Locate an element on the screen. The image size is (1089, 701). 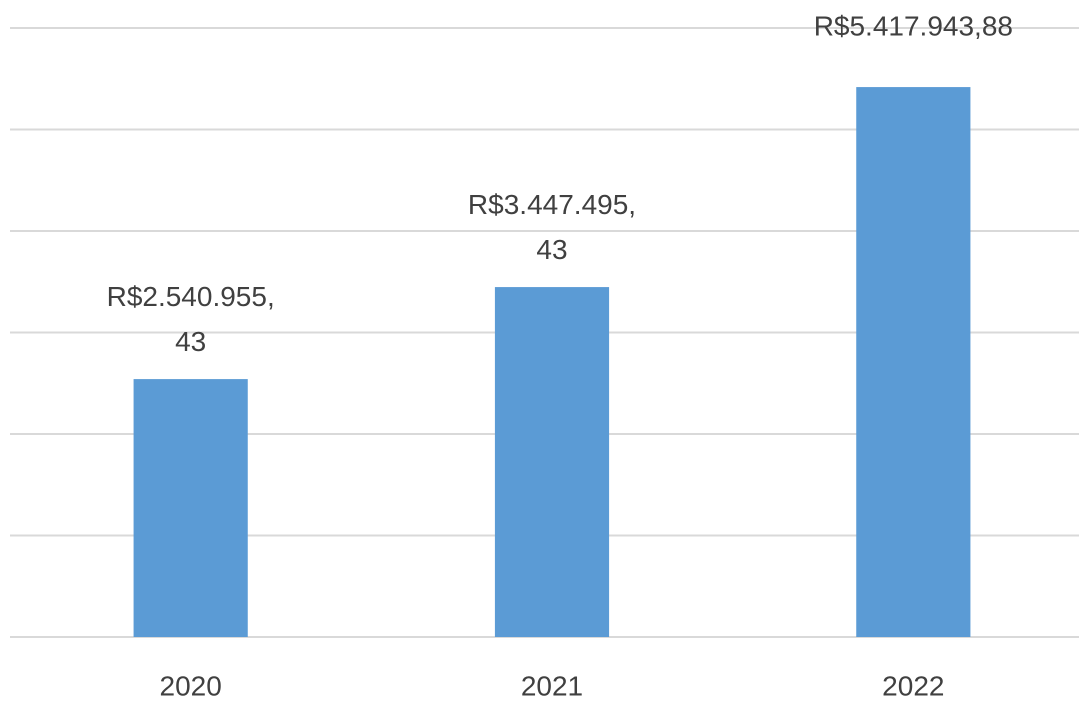
data-label-line: R$2.540.955, is located at coordinates (191, 296).